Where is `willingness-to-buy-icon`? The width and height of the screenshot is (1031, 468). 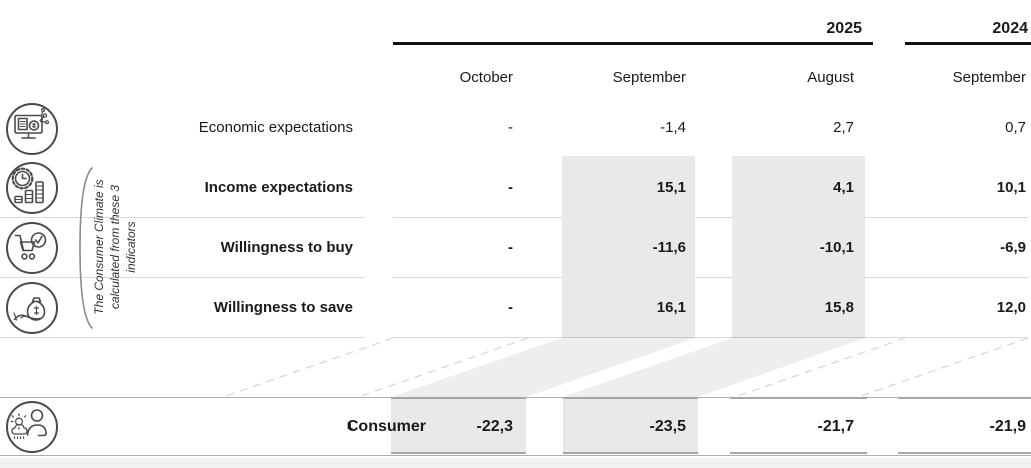 willingness-to-buy-icon is located at coordinates (32, 248).